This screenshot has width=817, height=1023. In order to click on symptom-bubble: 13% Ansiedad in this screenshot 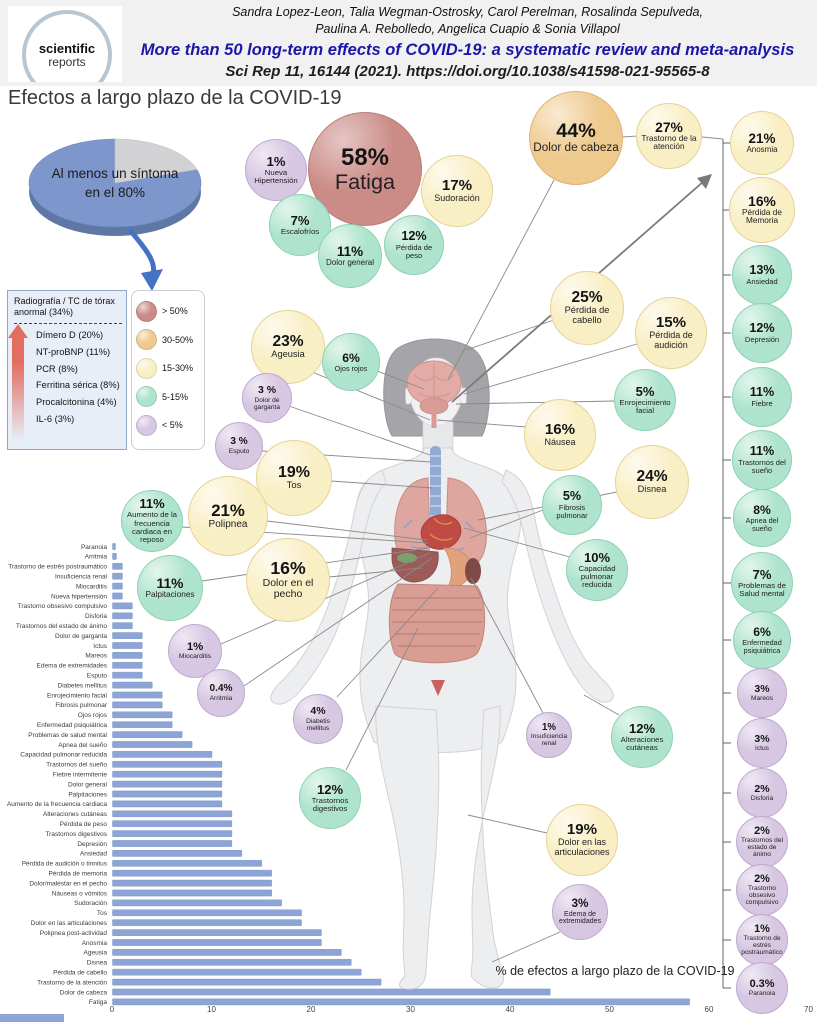, I will do `click(762, 275)`.